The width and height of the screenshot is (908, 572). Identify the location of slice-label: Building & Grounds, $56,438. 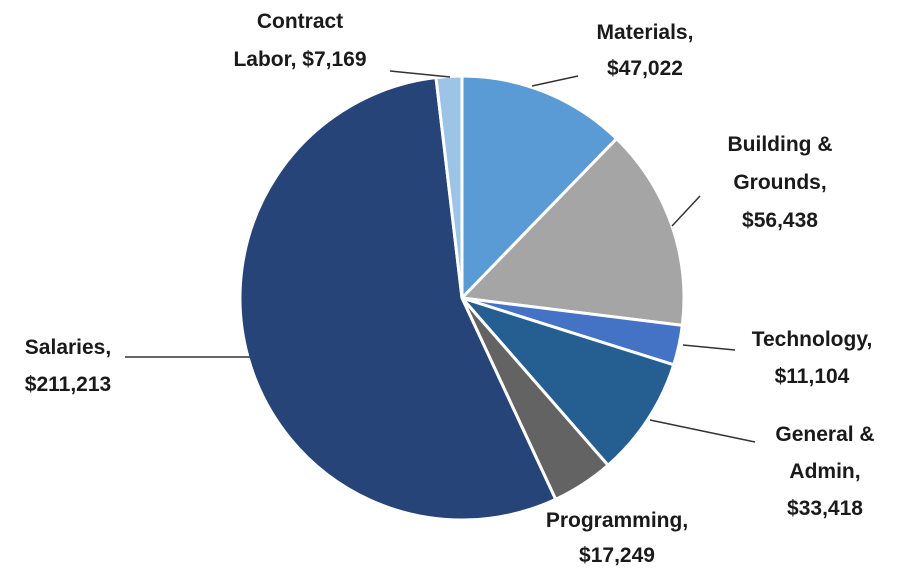
(780, 182).